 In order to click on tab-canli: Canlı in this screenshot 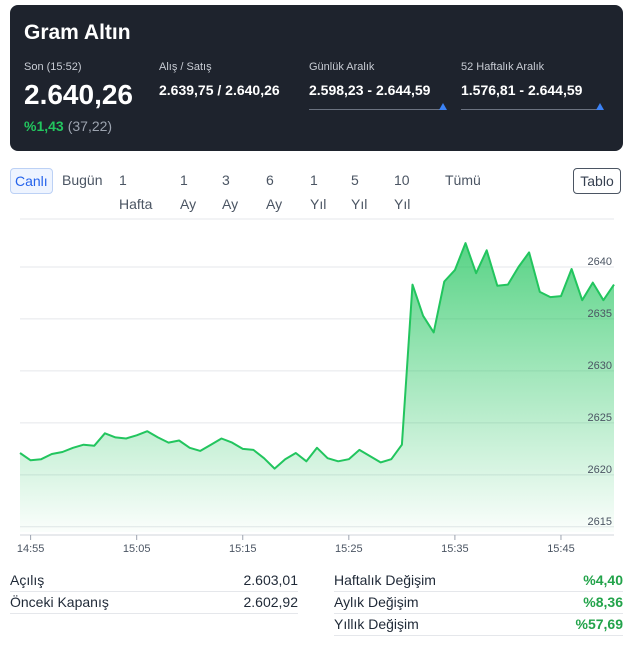, I will do `click(31, 181)`.